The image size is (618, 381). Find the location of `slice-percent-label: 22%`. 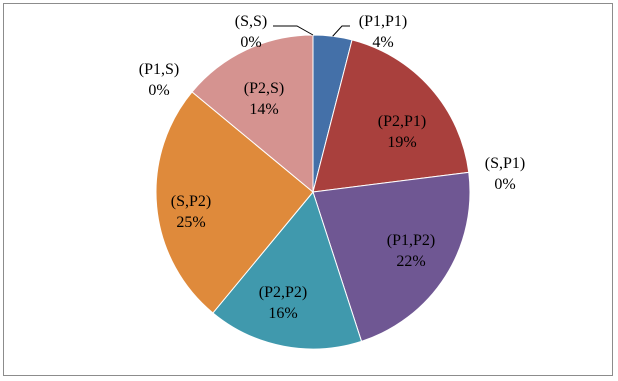

slice-percent-label: 22% is located at coordinates (410, 261).